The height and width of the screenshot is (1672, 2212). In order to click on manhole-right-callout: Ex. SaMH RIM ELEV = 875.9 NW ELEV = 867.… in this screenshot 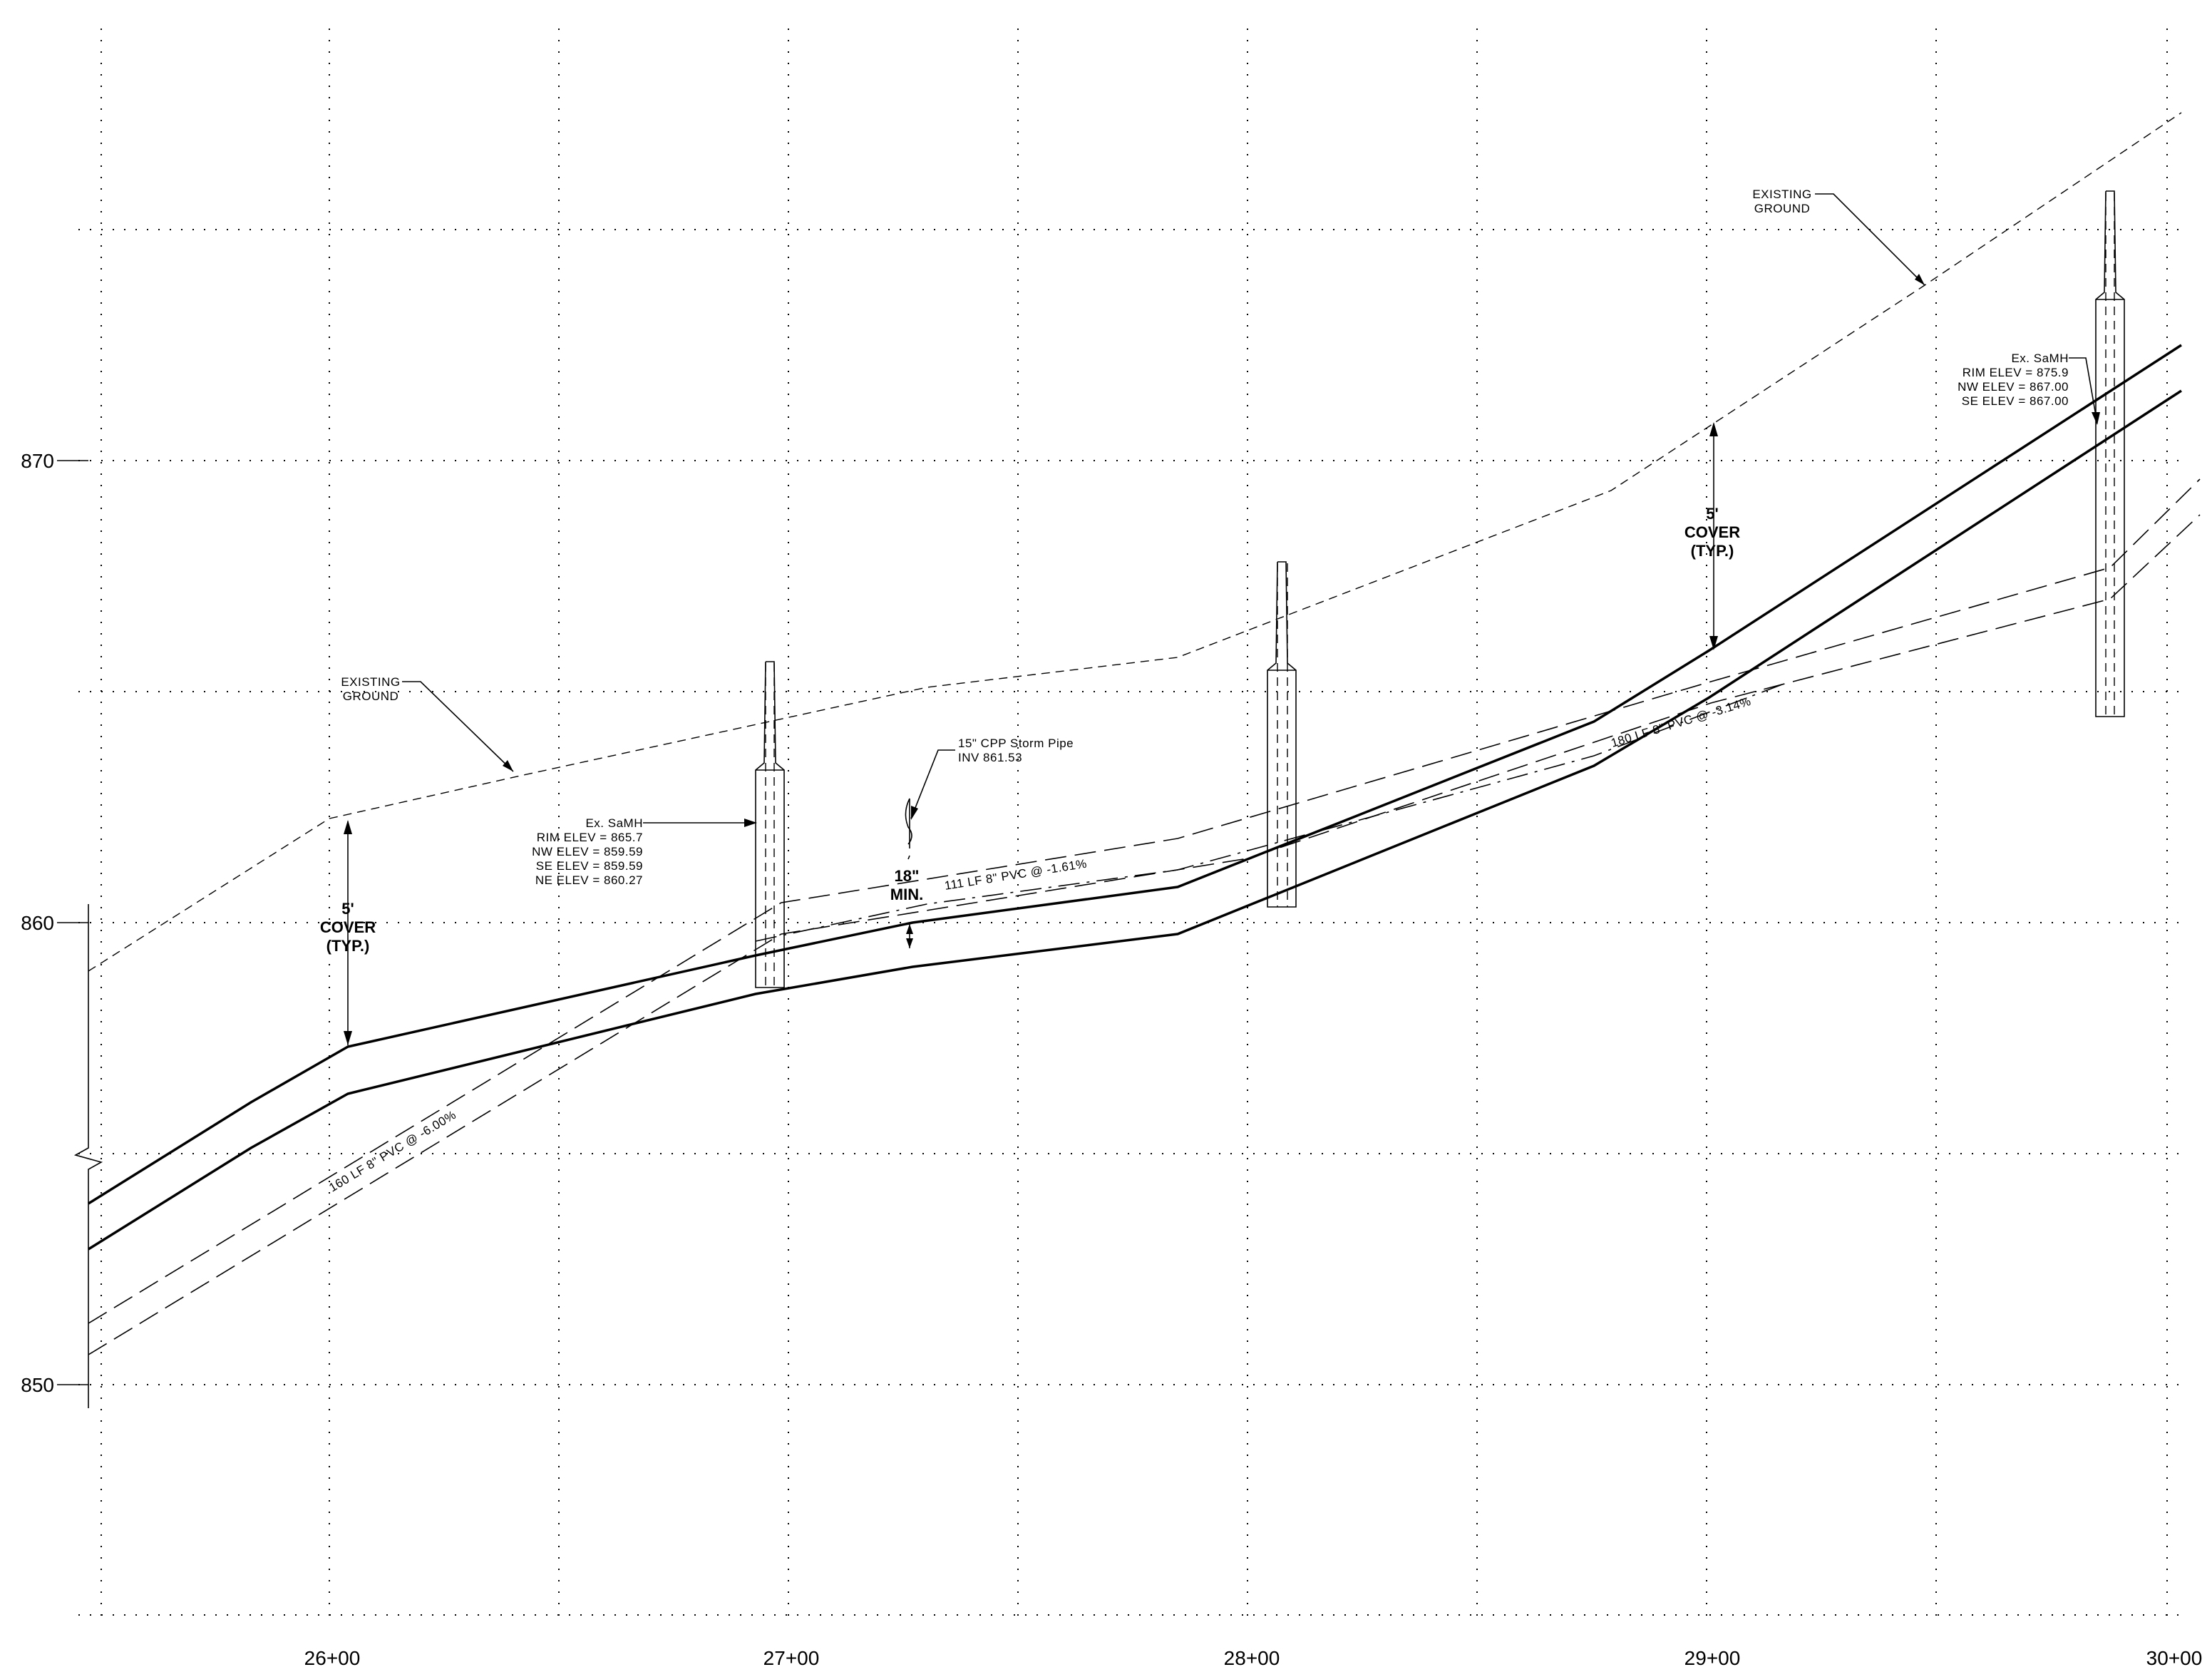, I will do `click(2013, 380)`.